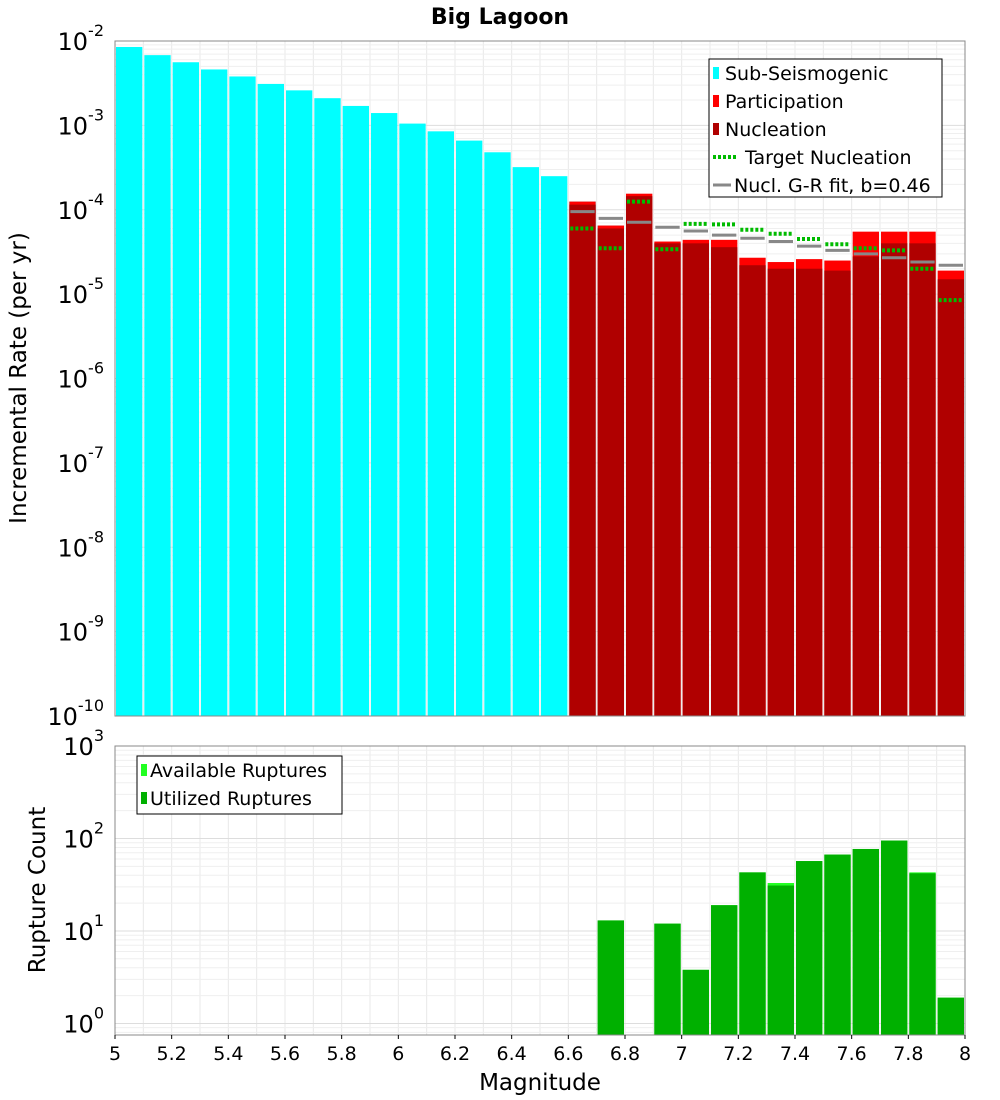  I want to click on y-tick-label: 10⁻⁶, so click(81, 376).